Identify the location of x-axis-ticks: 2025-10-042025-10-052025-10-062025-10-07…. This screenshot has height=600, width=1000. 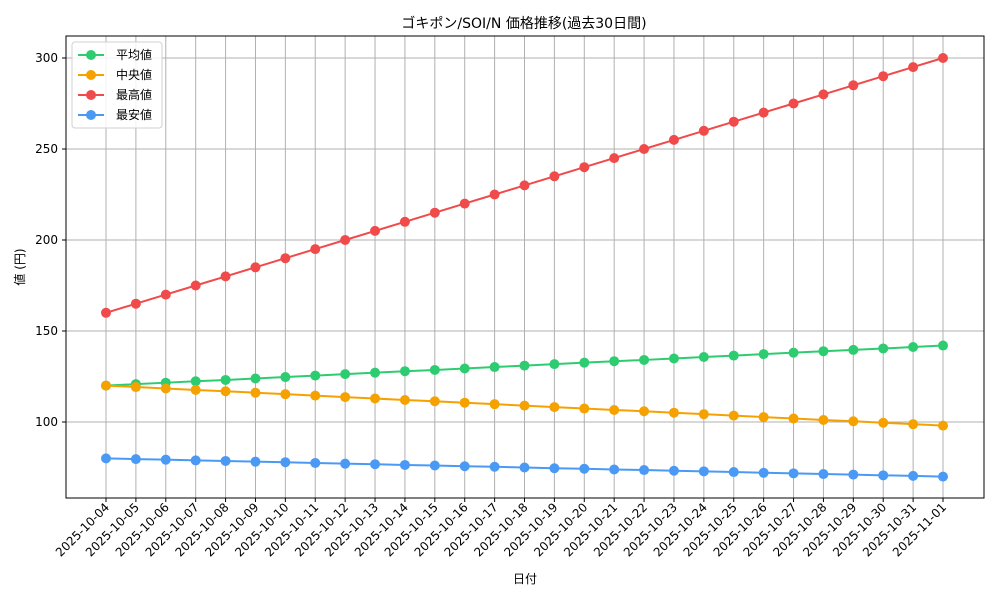
(501, 528).